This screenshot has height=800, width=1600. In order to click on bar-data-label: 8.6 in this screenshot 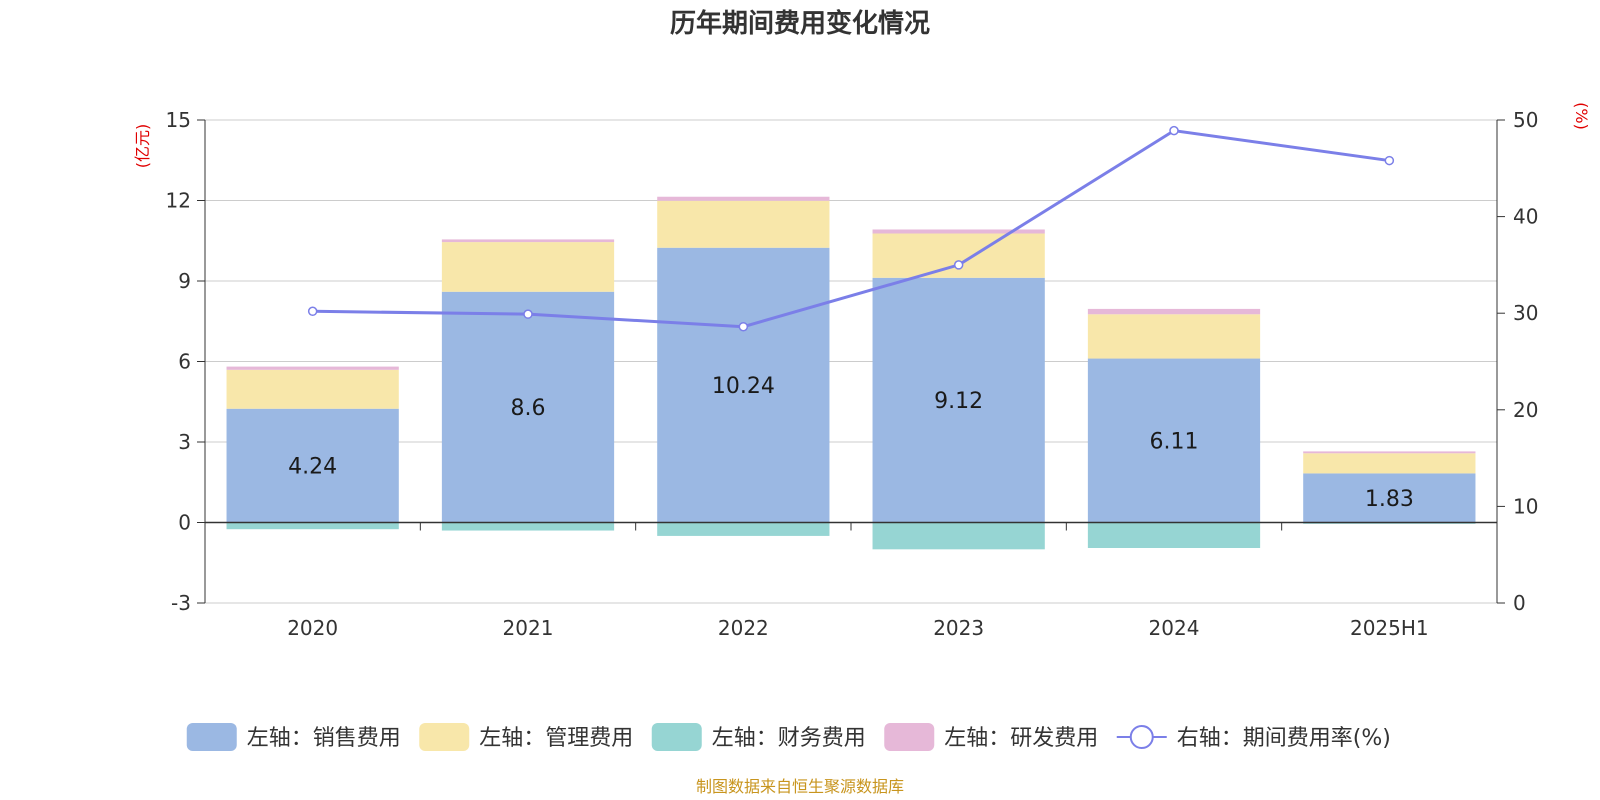, I will do `click(528, 408)`.